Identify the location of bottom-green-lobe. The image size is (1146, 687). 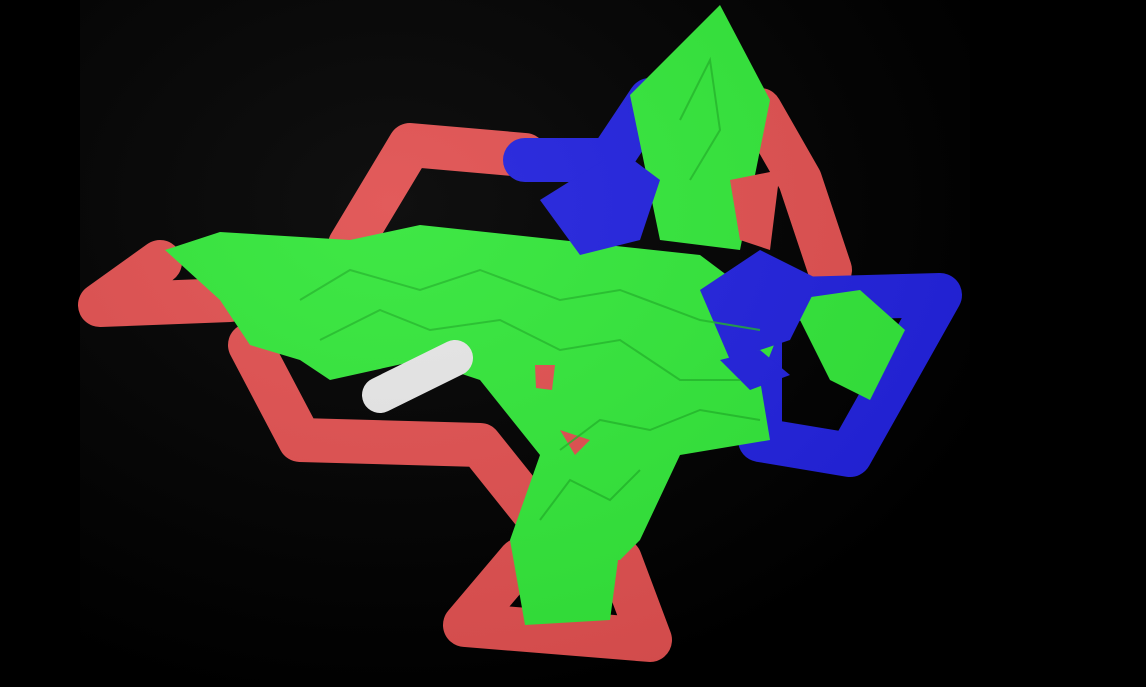
(565, 582).